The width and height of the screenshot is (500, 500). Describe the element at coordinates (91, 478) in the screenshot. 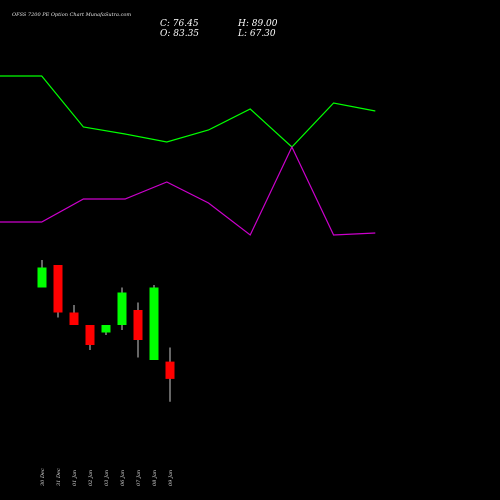

I see `x-tick-label: 02 Jan` at that location.